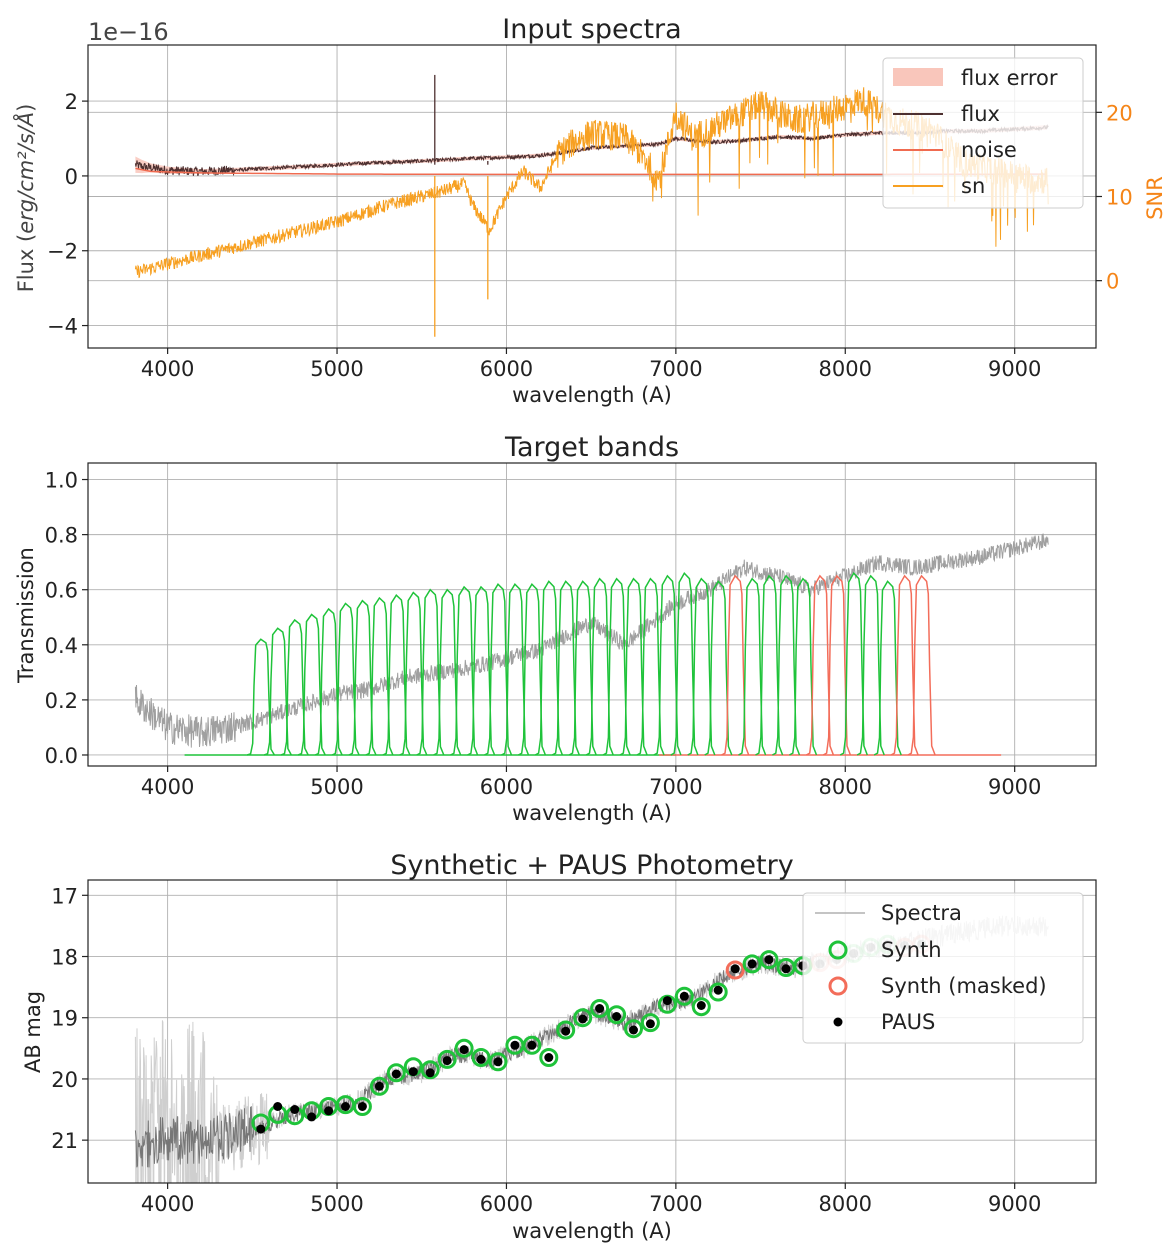 This screenshot has height=1247, width=1175. I want to click on tick-label-y: 19, so click(64, 1019).